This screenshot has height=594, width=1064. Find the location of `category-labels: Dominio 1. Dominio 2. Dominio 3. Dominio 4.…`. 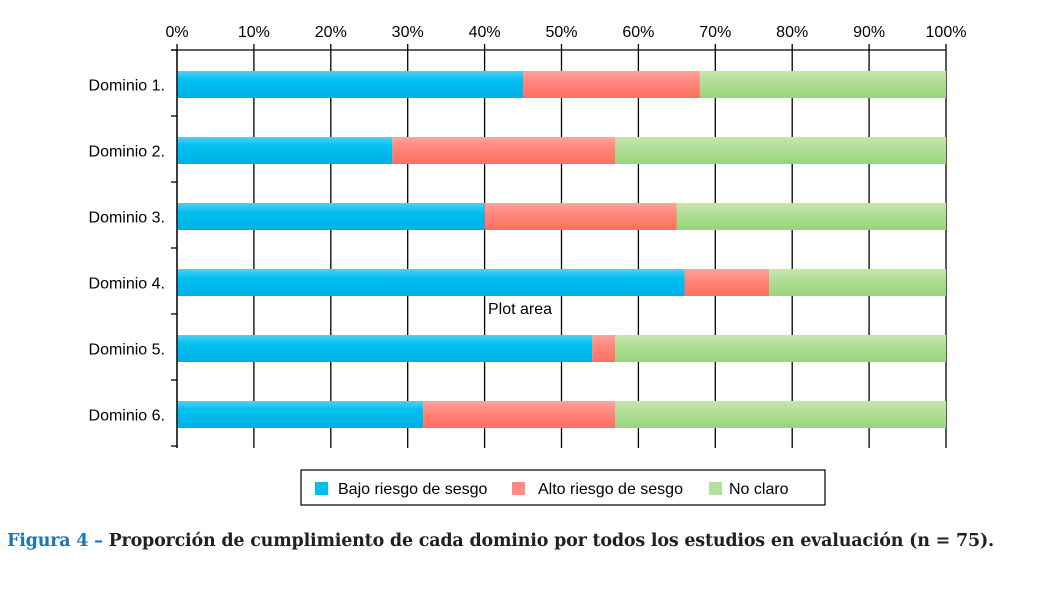

category-labels: Dominio 1. Dominio 2. Dominio 3. Dominio 4.… is located at coordinates (127, 251).